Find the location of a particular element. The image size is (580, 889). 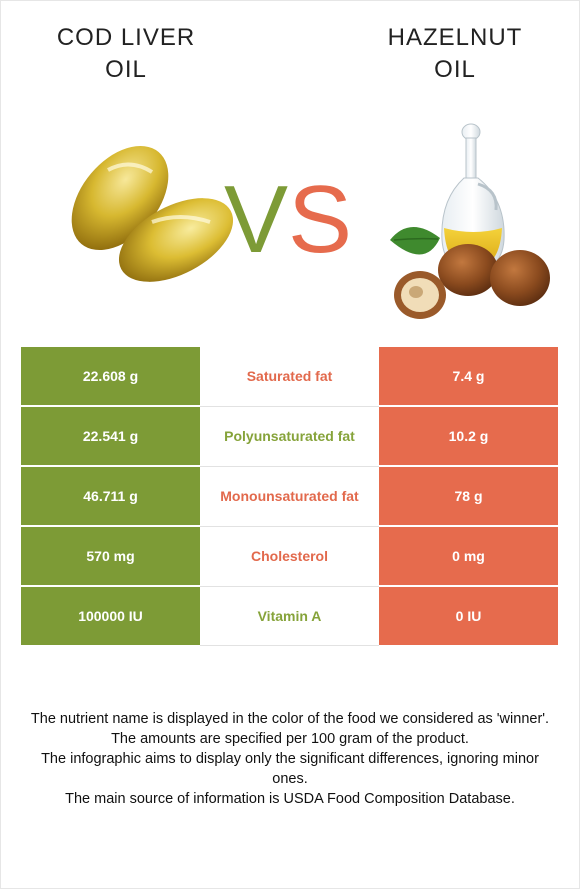

right-value: 7.4 g is located at coordinates (468, 377).